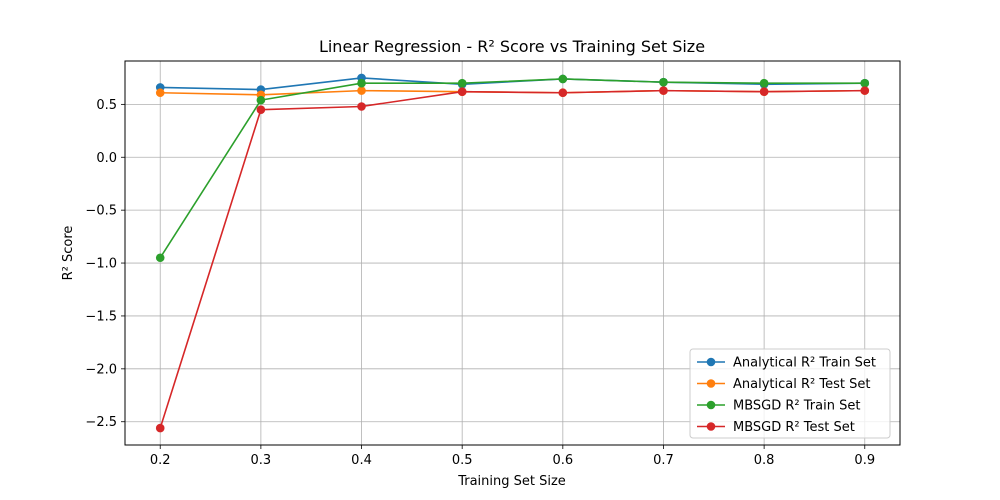 The height and width of the screenshot is (500, 1000). Describe the element at coordinates (462, 460) in the screenshot. I see `x-tick-label: 0.5` at that location.